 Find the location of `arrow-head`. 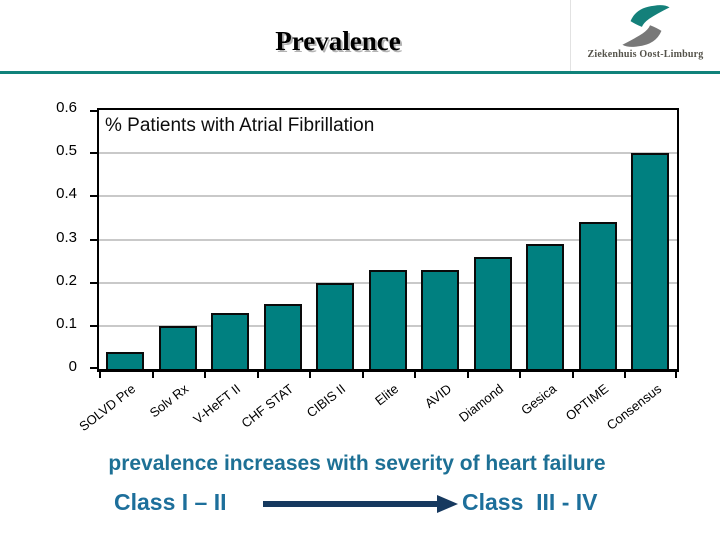

arrow-head is located at coordinates (447, 504).